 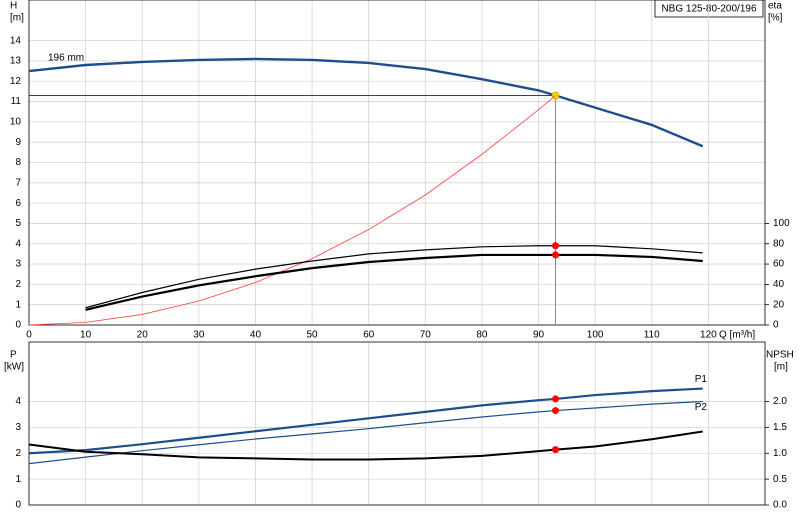 What do you see at coordinates (737, 335) in the screenshot?
I see `x-axis-label: Q [m³/h]` at bounding box center [737, 335].